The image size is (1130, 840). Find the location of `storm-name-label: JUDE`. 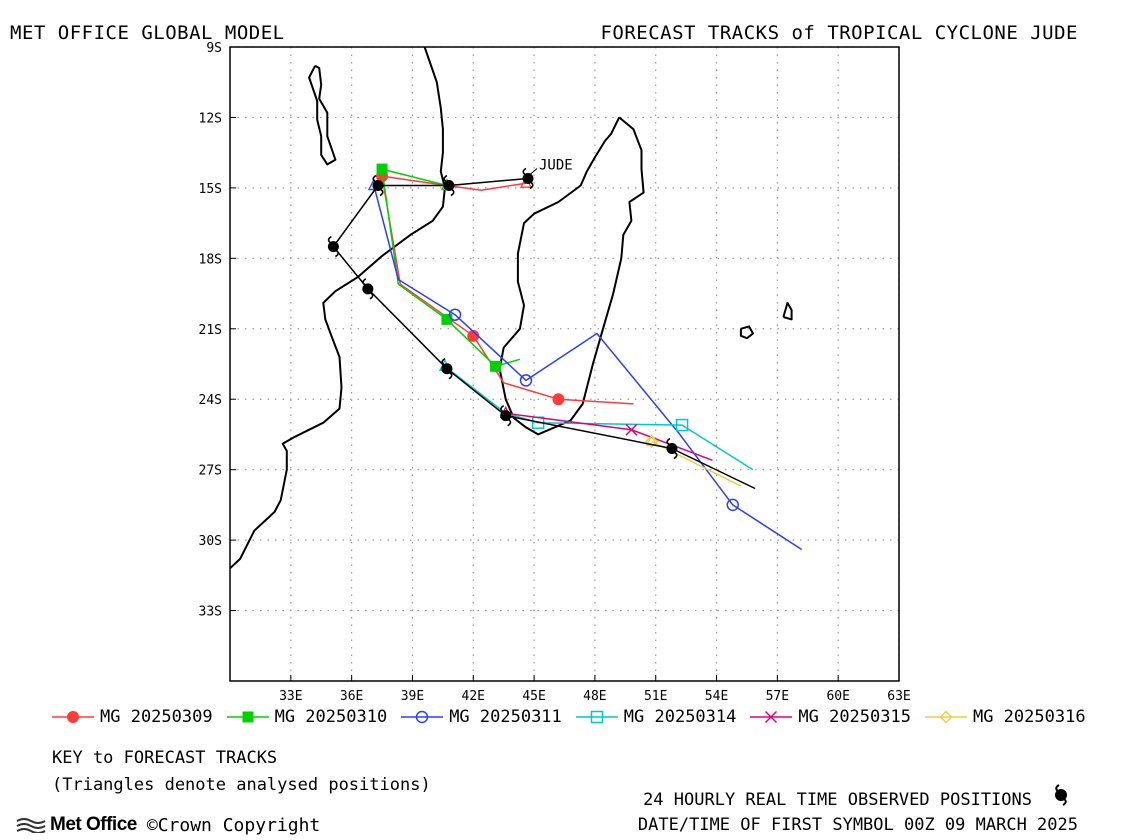

storm-name-label: JUDE is located at coordinates (556, 165).